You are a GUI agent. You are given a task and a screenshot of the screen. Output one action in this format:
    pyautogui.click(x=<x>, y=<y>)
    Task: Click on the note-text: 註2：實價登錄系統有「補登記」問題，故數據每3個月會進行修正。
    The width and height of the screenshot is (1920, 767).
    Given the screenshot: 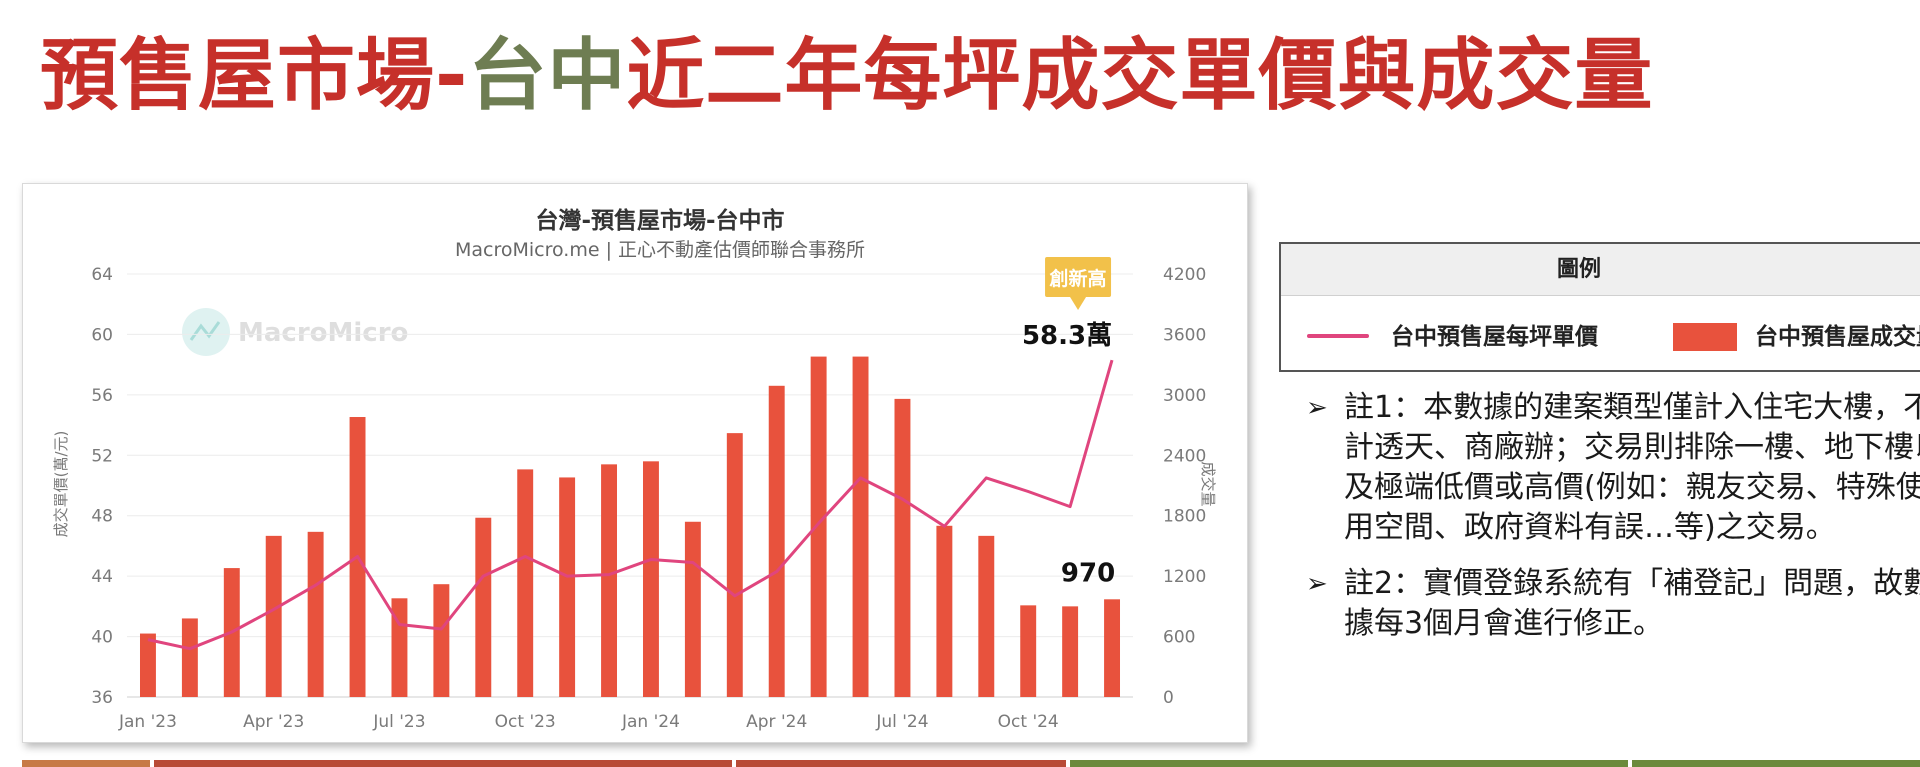 What is the action you would take?
    pyautogui.click(x=1632, y=603)
    